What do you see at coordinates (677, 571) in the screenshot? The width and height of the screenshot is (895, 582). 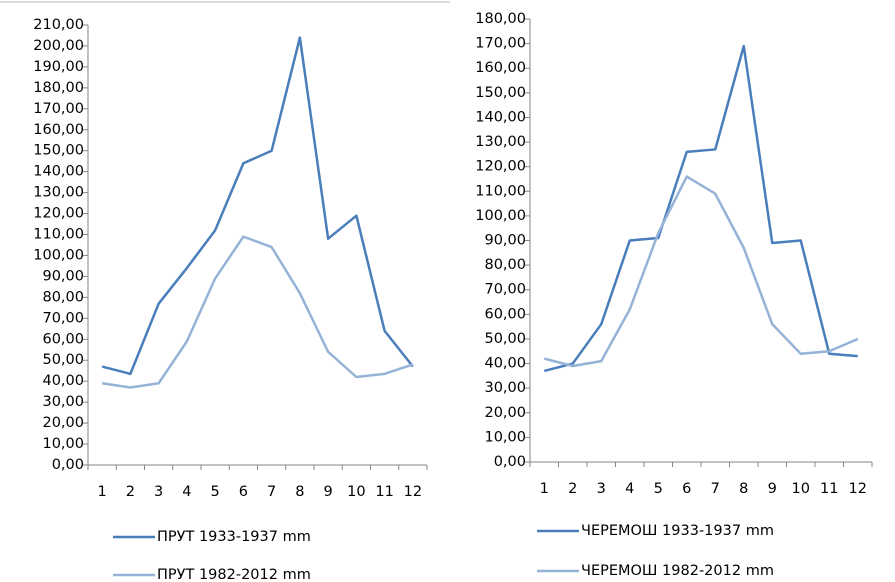 I see `legend-label: ЧЕРЕМОШ 1982-2012 mm` at bounding box center [677, 571].